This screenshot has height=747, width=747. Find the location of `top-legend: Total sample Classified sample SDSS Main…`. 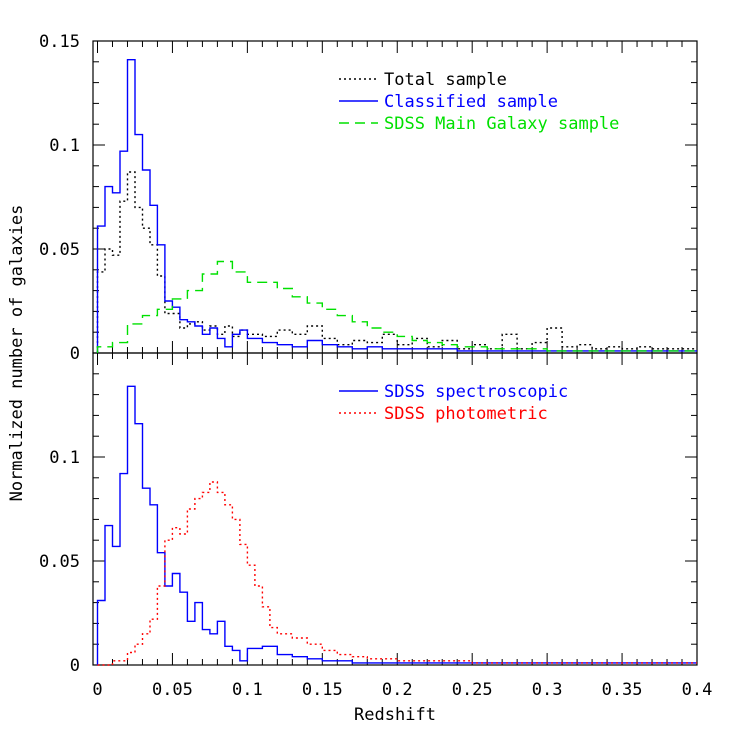

top-legend: Total sample Classified sample SDSS Main… is located at coordinates (479, 102).